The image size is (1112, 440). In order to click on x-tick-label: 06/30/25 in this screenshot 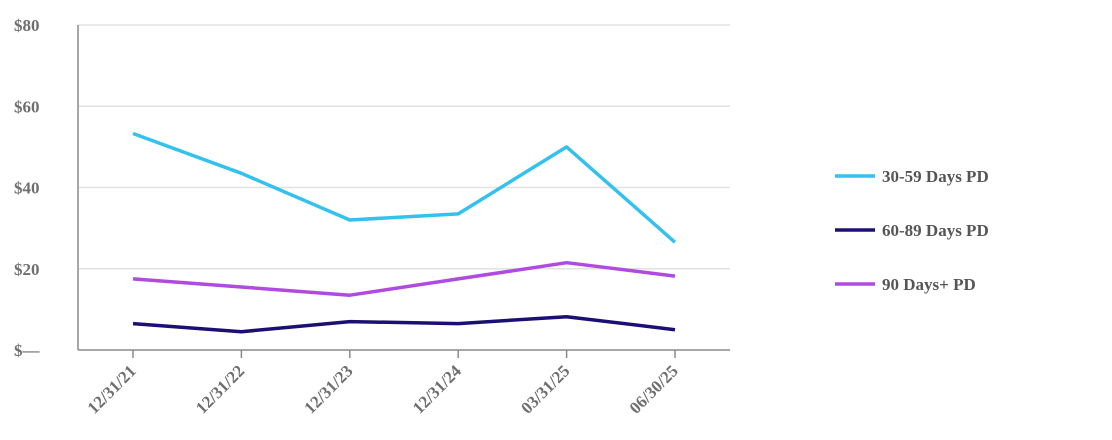, I will do `click(654, 389)`.